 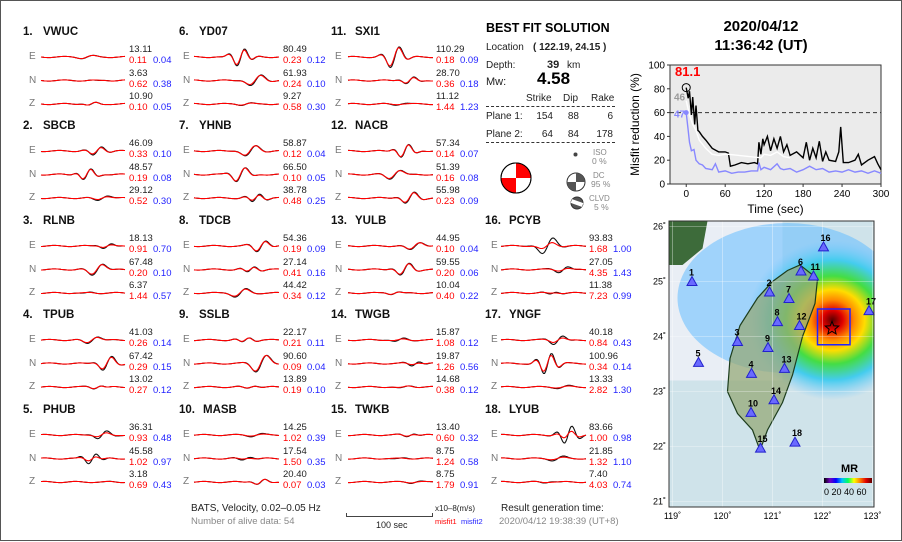 What do you see at coordinates (622, 296) in the screenshot?
I see `misfit2-value: 0.99` at bounding box center [622, 296].